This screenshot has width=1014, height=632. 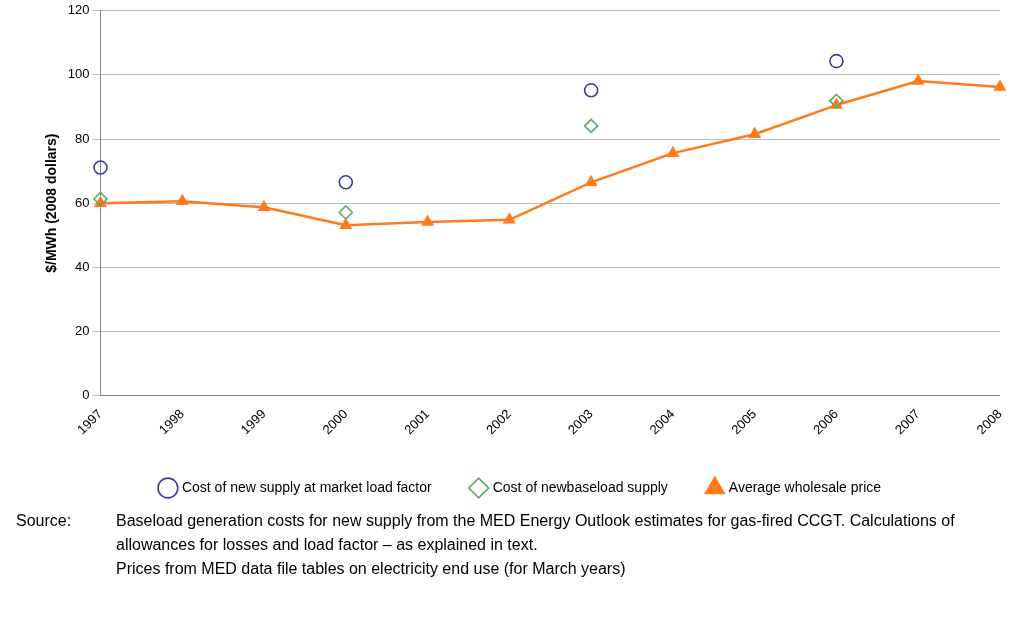 What do you see at coordinates (82, 202) in the screenshot?
I see `y-tick-label: 60` at bounding box center [82, 202].